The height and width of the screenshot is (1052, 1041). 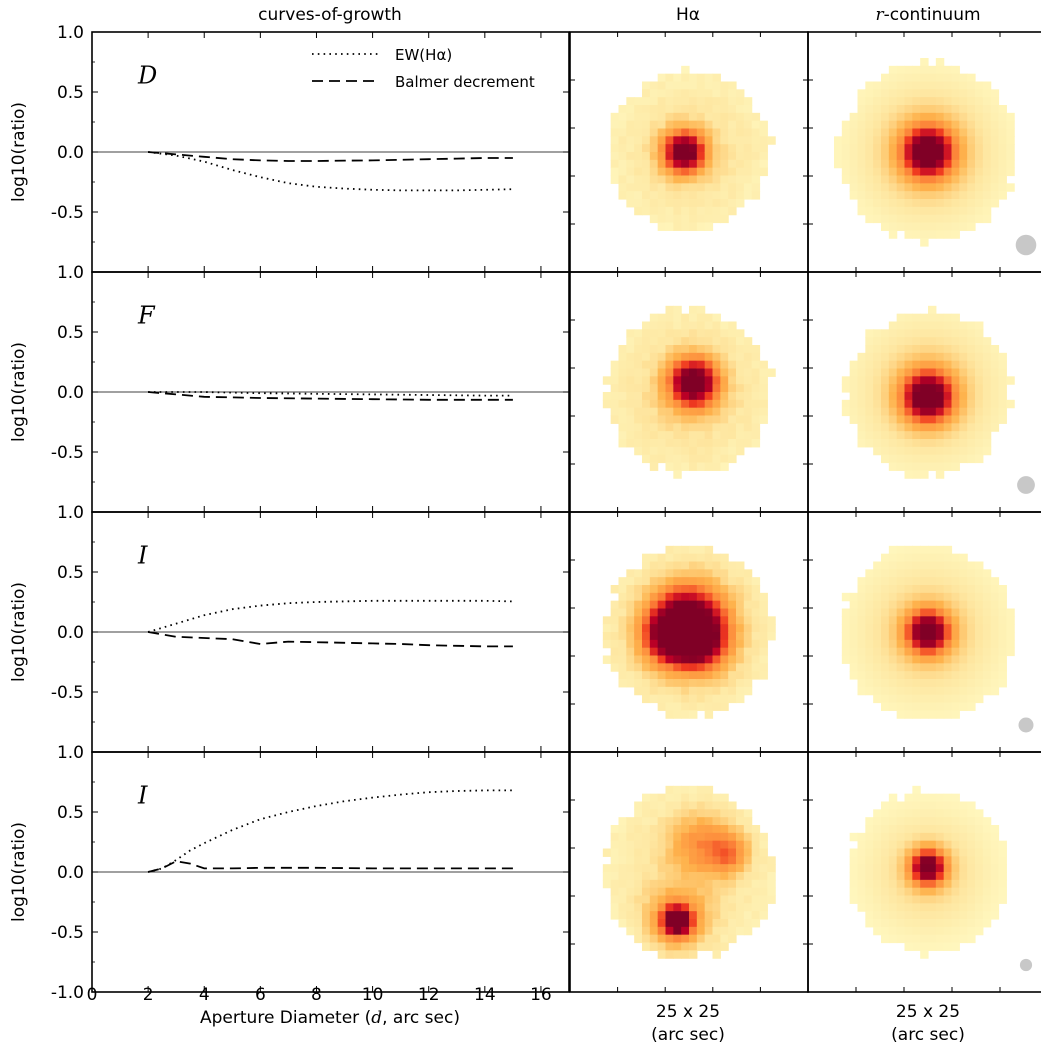 What do you see at coordinates (924, 872) in the screenshot?
I see `rcont-stamp-frame` at bounding box center [924, 872].